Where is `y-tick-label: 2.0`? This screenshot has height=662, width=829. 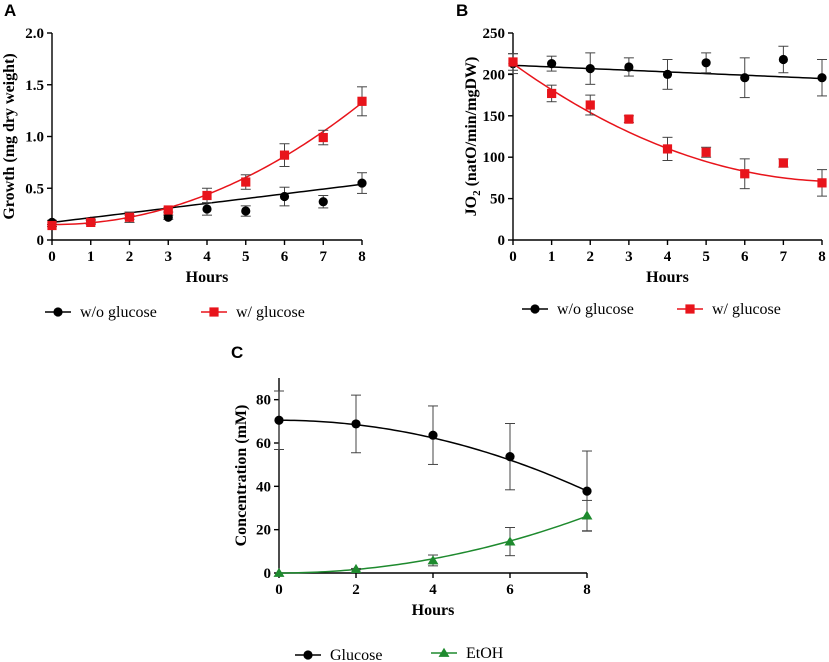 y-tick-label: 2.0 is located at coordinates (34, 34).